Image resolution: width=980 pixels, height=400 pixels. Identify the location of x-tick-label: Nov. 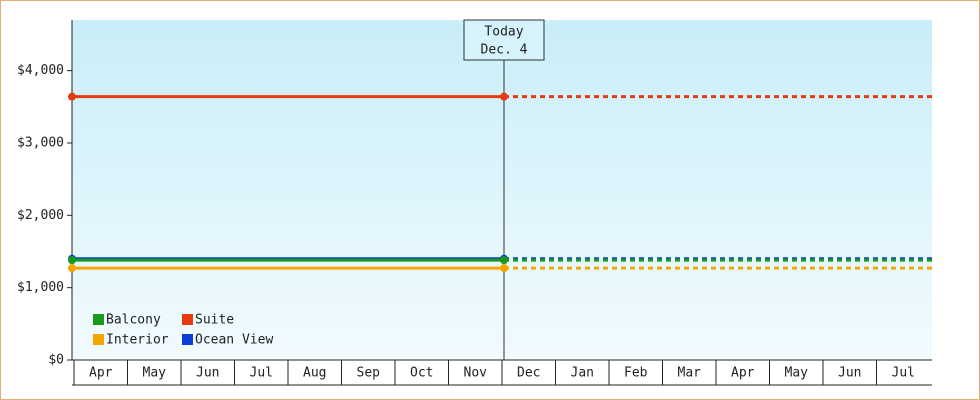
(476, 373).